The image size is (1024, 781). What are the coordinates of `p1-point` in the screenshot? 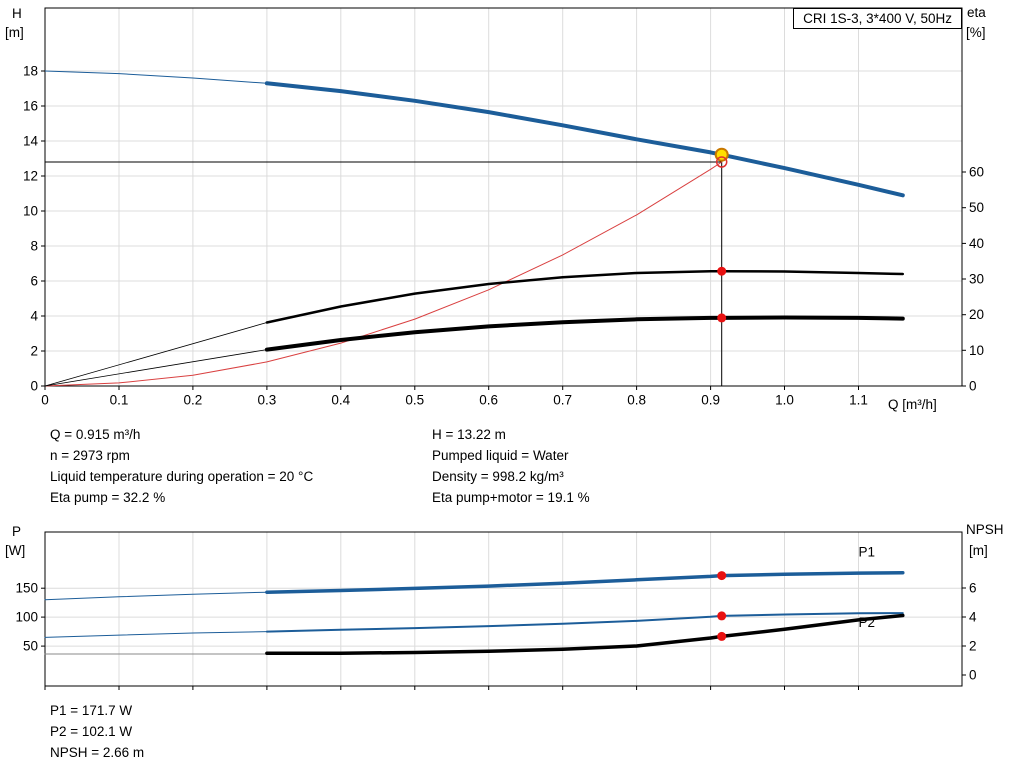 It's located at (722, 576).